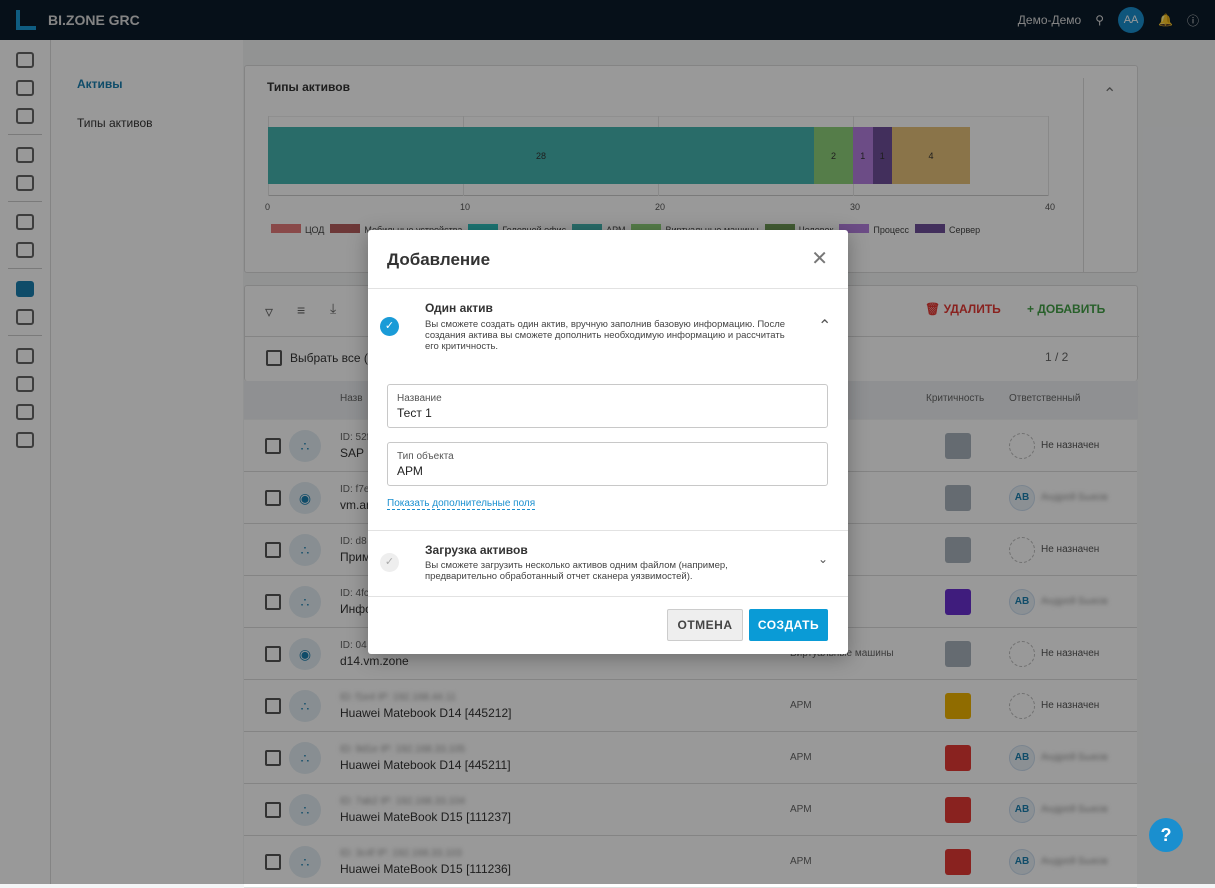 This screenshot has width=1215, height=888. What do you see at coordinates (819, 259) in the screenshot?
I see `close-icon: ✕` at bounding box center [819, 259].